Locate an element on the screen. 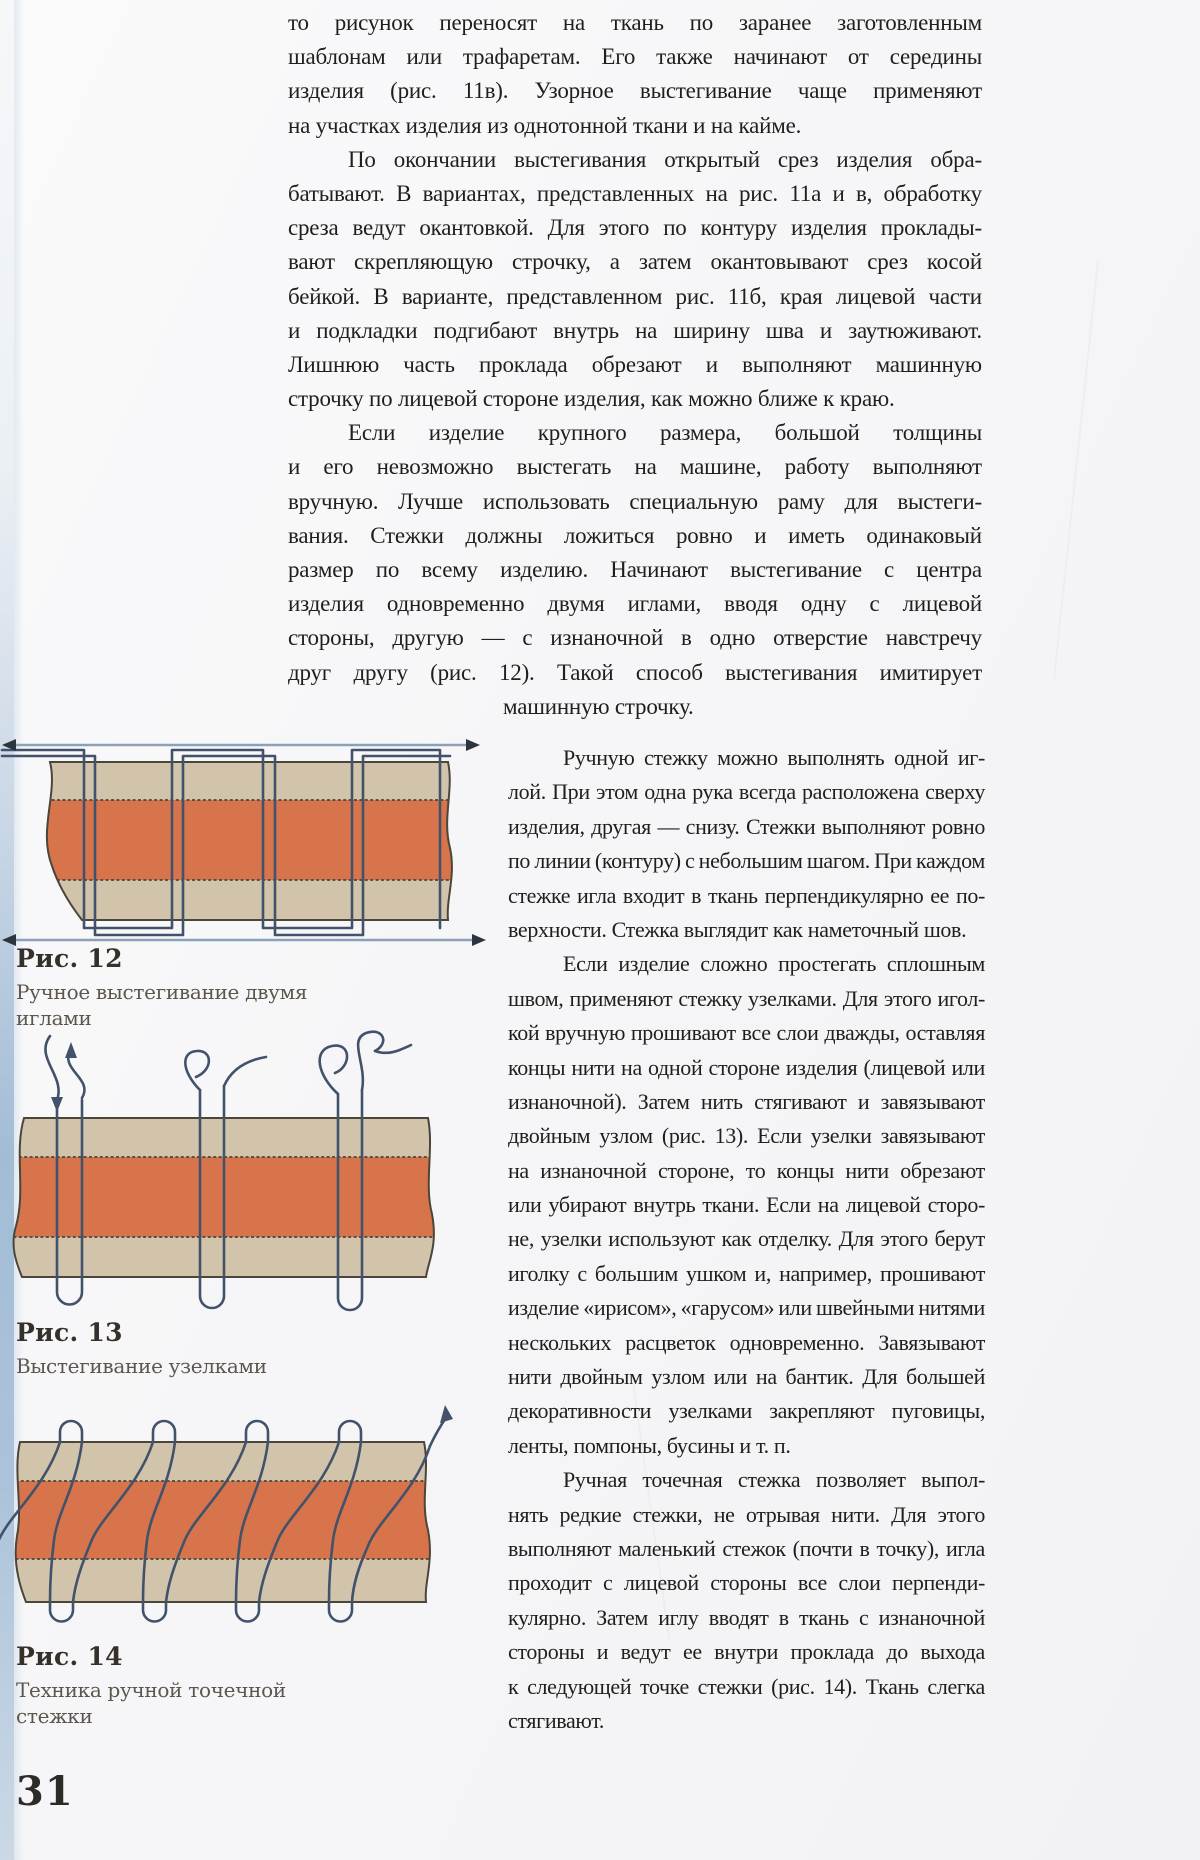 This screenshot has width=1200, height=1860. figure-12-caption-text: Ручное выстегивание двумя иглами is located at coordinates (162, 1005).